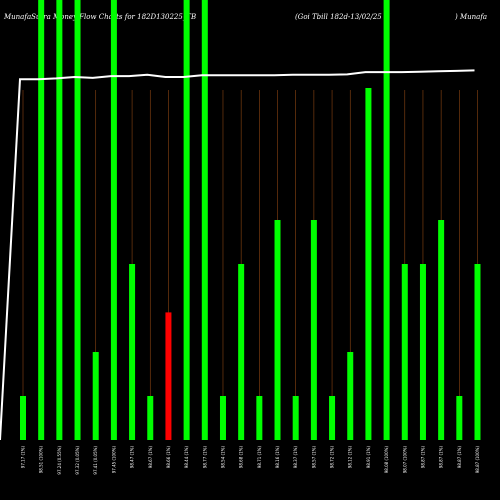 The height and width of the screenshot is (500, 500). I want to click on x-tick-label: 98.68 (1%), so click(241, 457).